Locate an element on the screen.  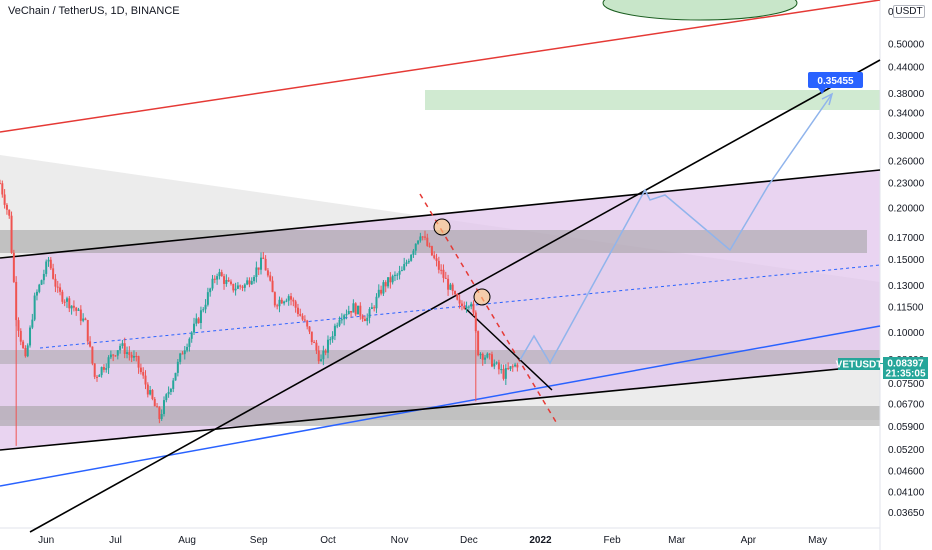
y-tick-label: 0.04600 is located at coordinates (906, 472).